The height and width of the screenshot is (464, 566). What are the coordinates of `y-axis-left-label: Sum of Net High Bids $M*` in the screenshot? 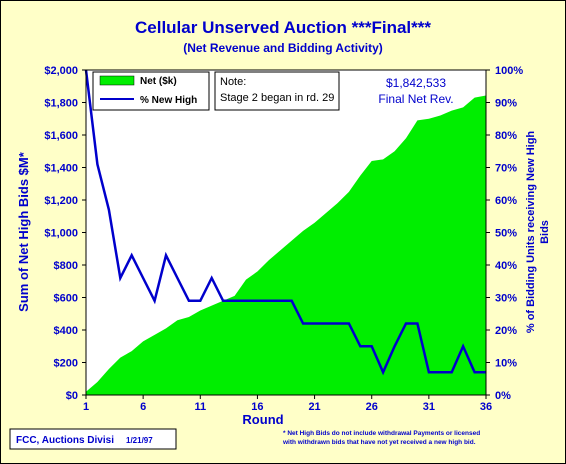 It's located at (23, 231).